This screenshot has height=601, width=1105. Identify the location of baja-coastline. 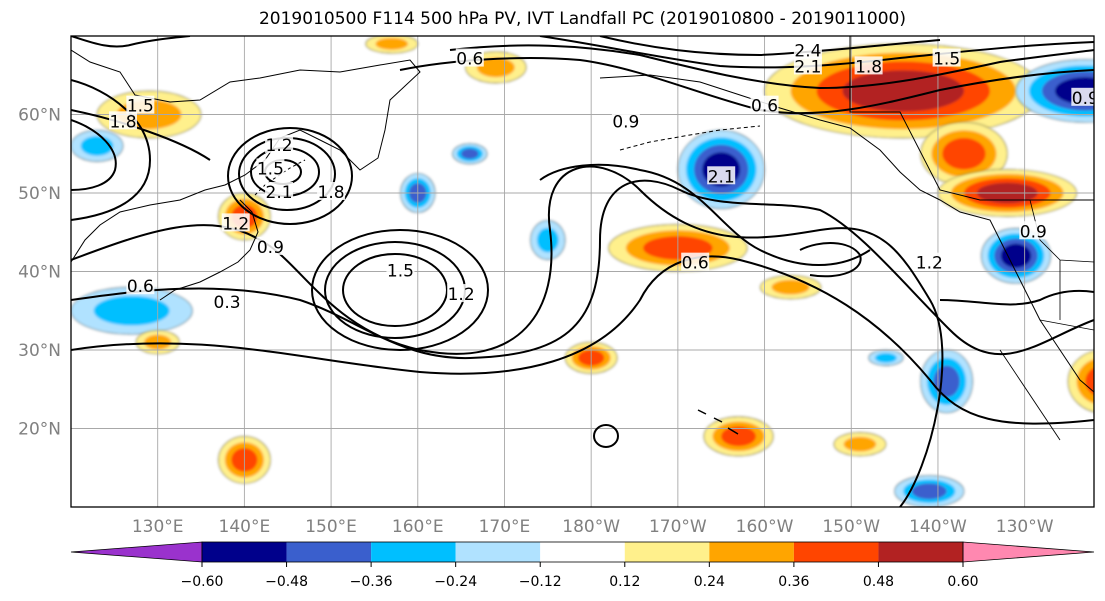
(1030, 395).